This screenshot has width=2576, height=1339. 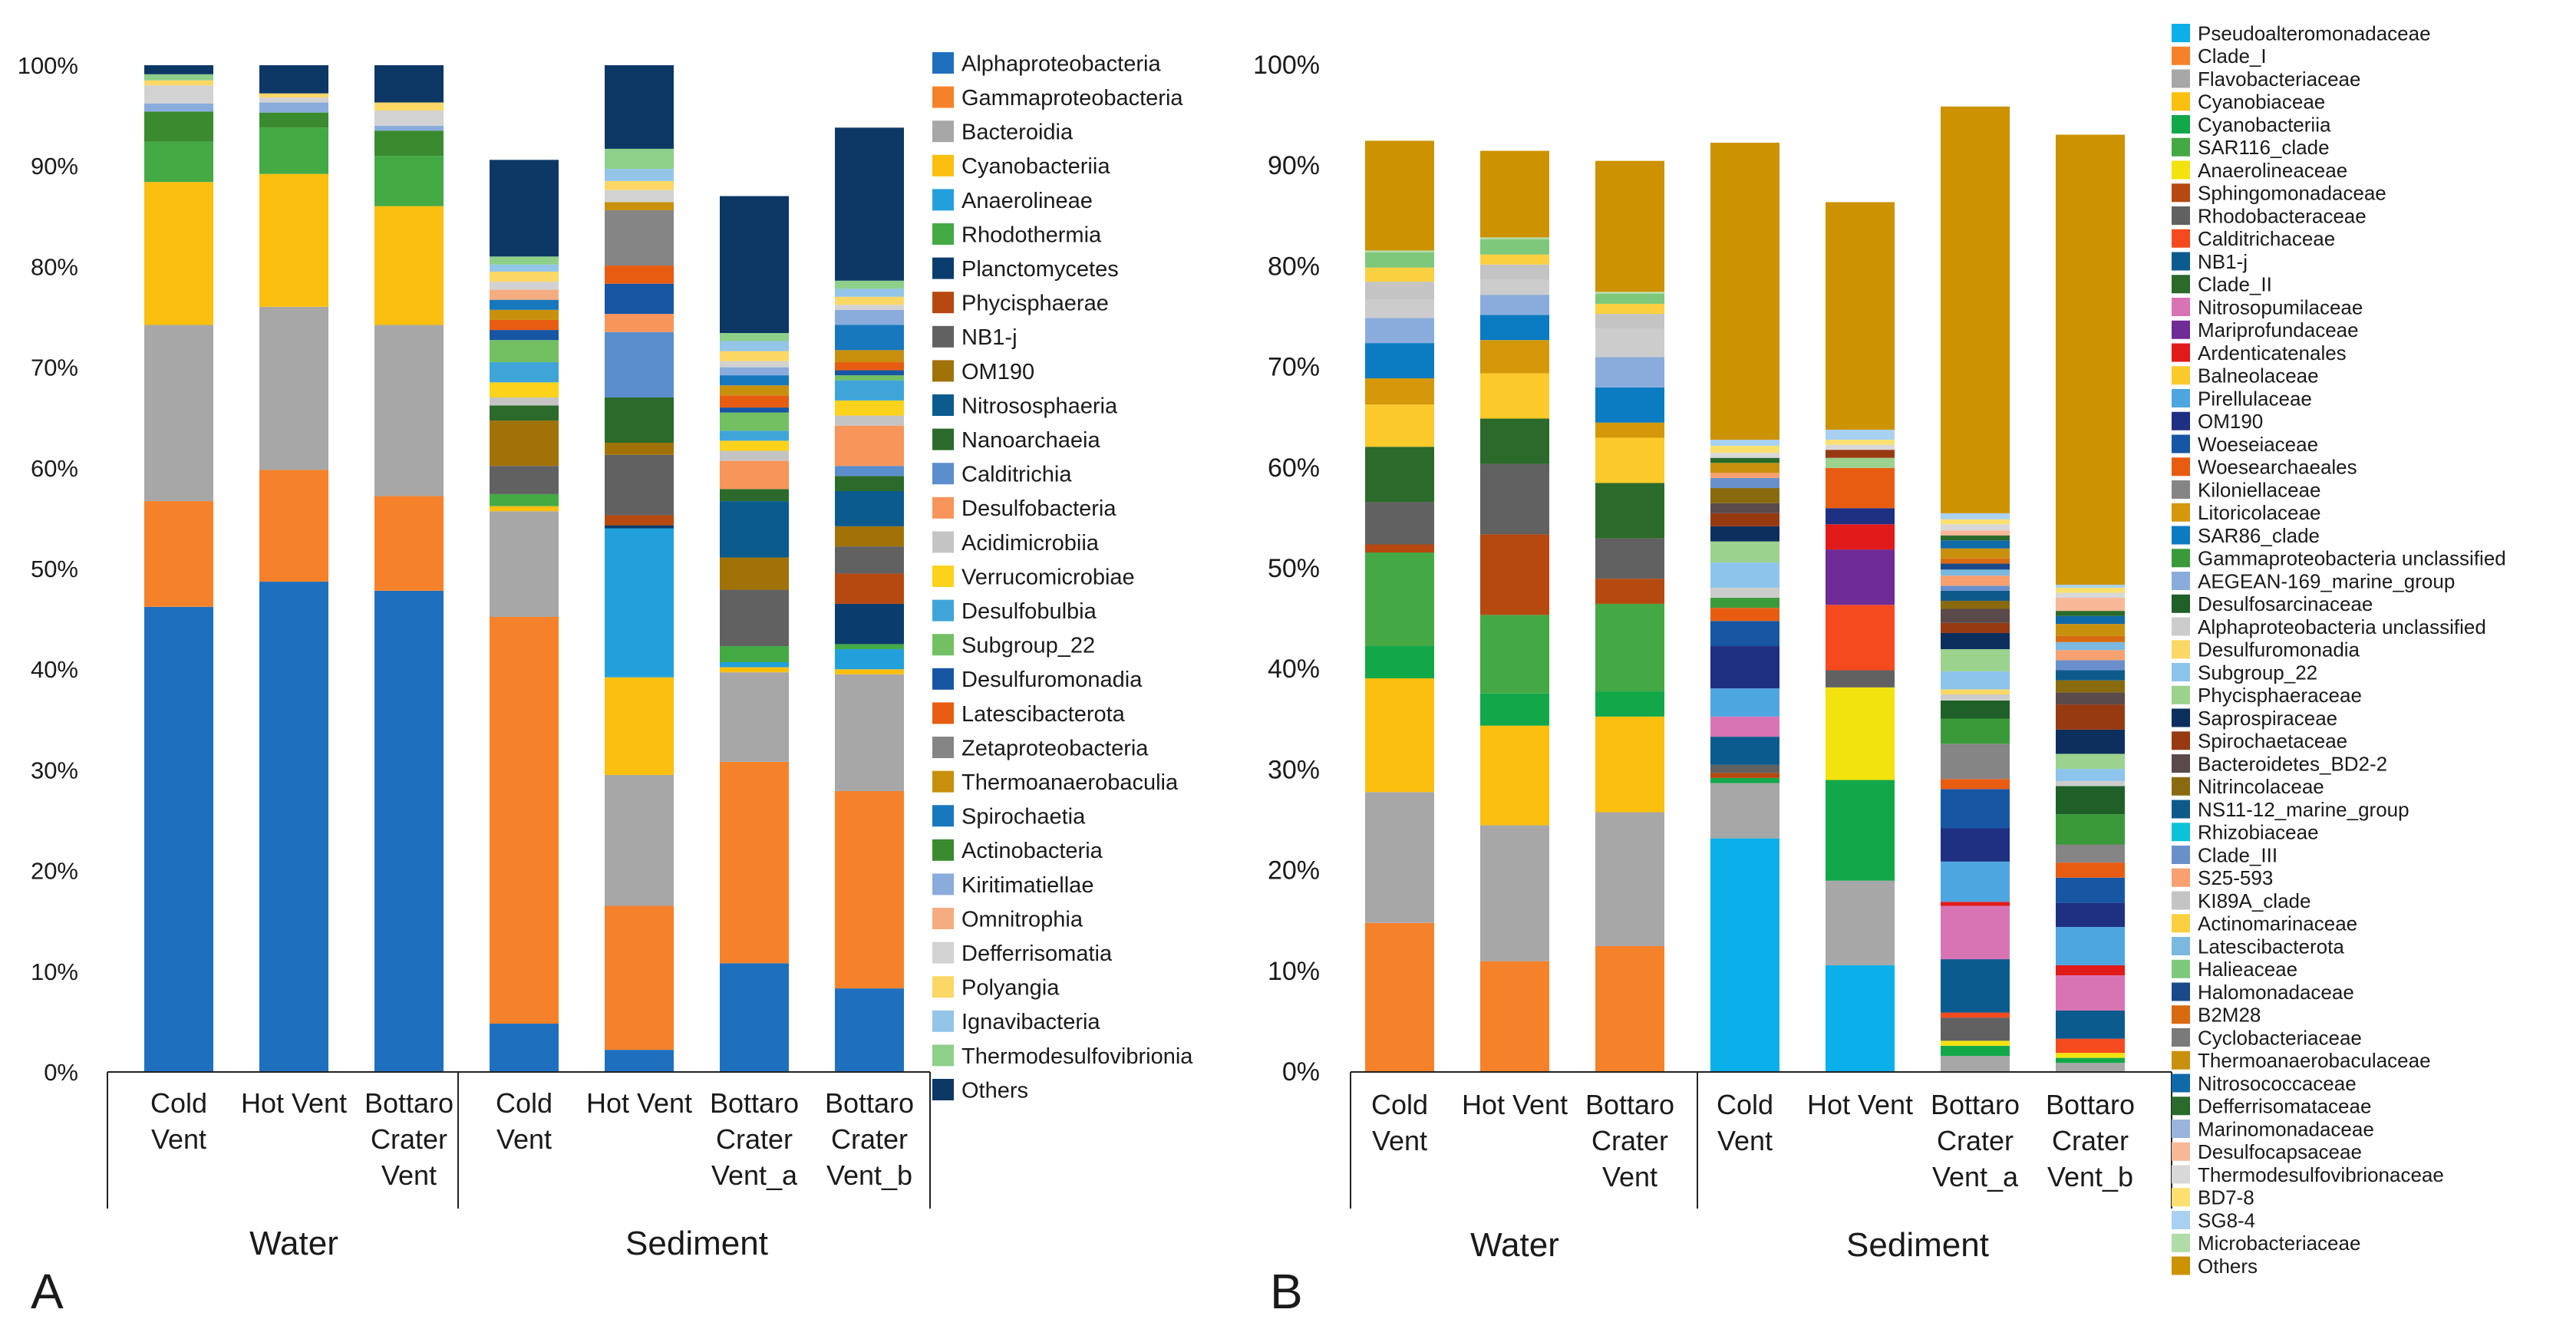 I want to click on panel-b-legend-swatch-nb1-j, so click(x=2181, y=261).